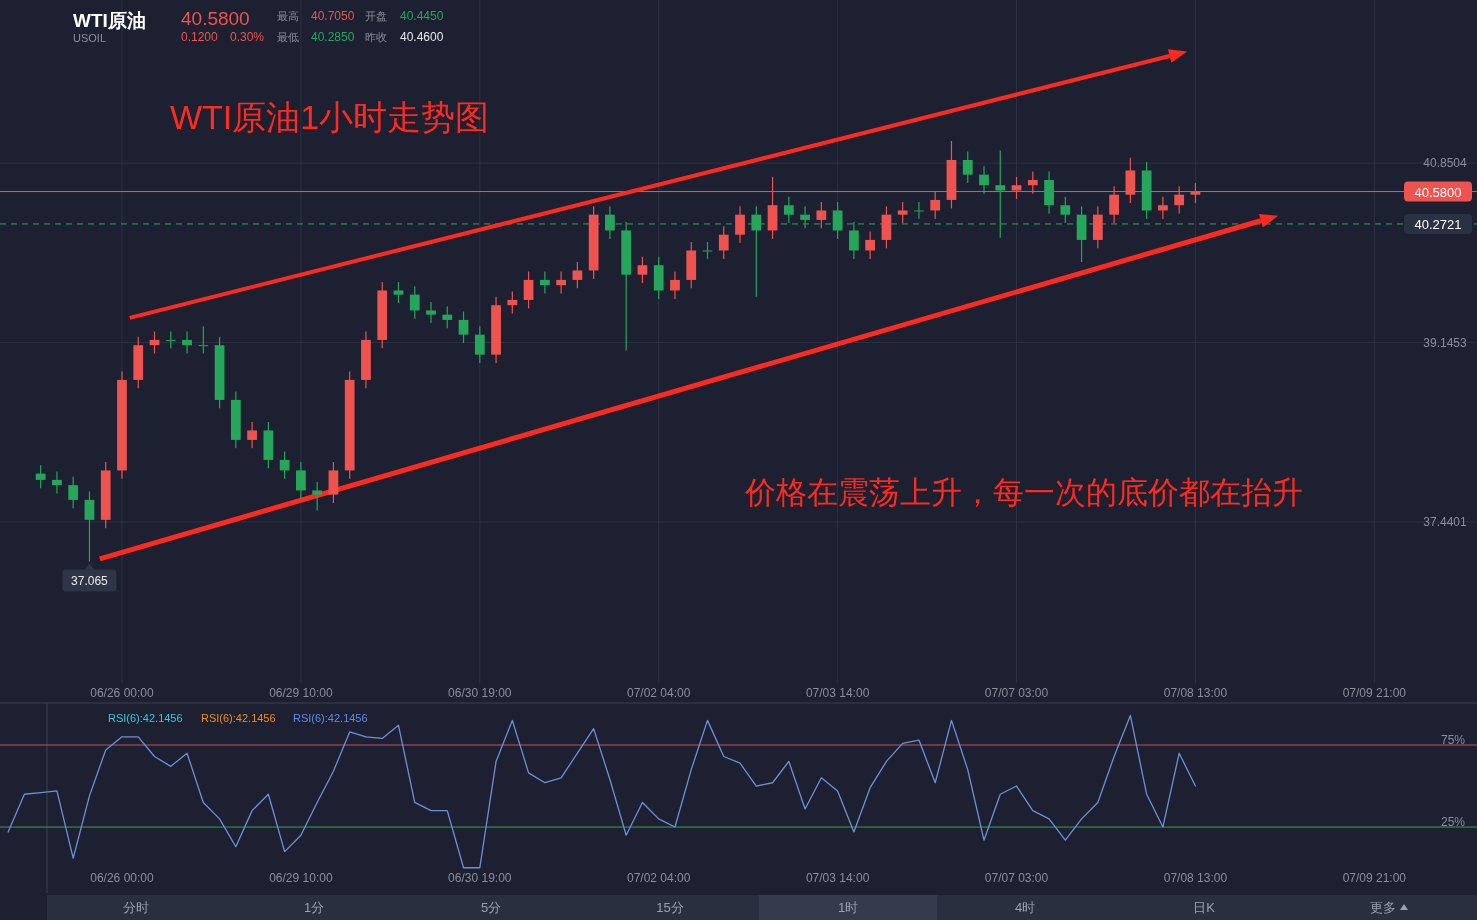 Image resolution: width=1477 pixels, height=920 pixels. Describe the element at coordinates (1204, 907) in the screenshot. I see `text: 日K` at that location.